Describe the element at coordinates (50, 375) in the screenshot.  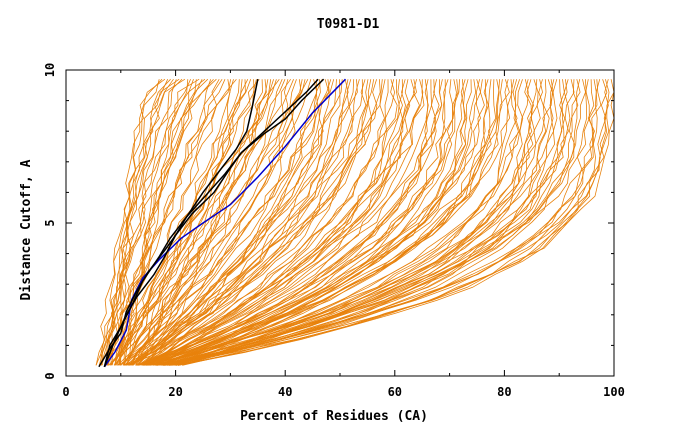
I see `y-tick-label: 0` at that location.